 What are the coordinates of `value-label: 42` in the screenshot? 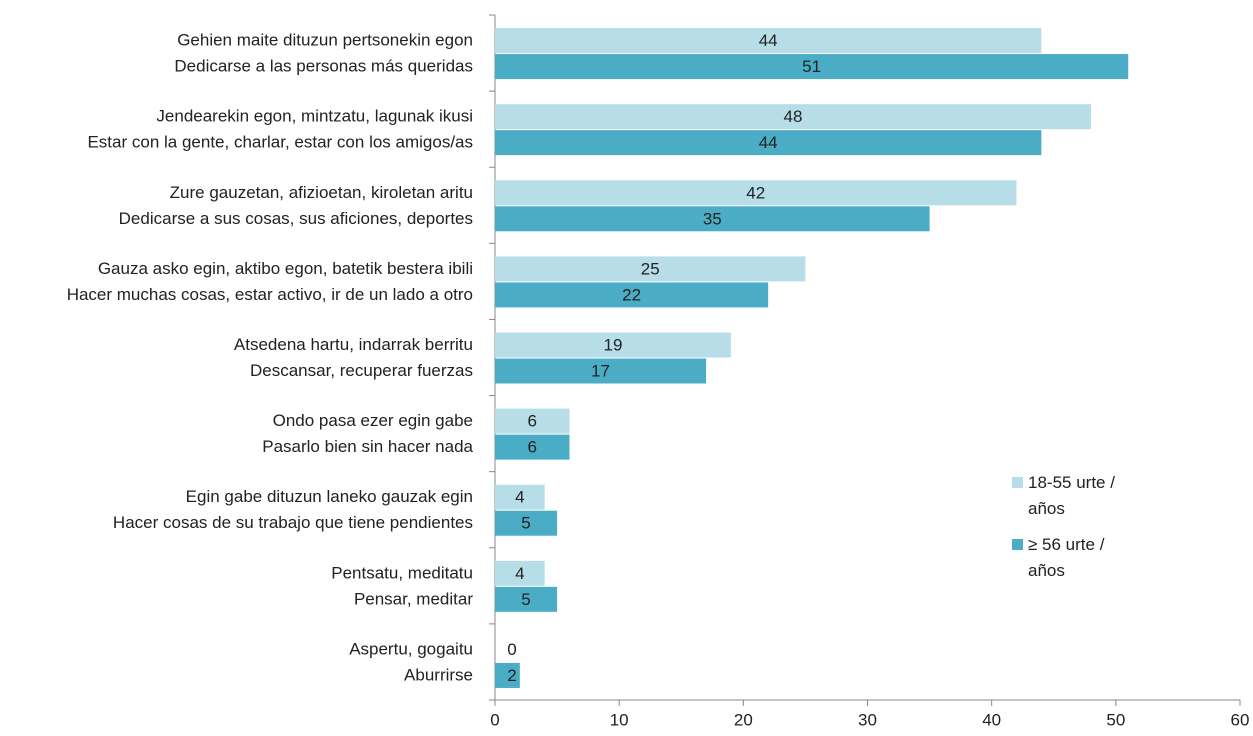 It's located at (755, 192).